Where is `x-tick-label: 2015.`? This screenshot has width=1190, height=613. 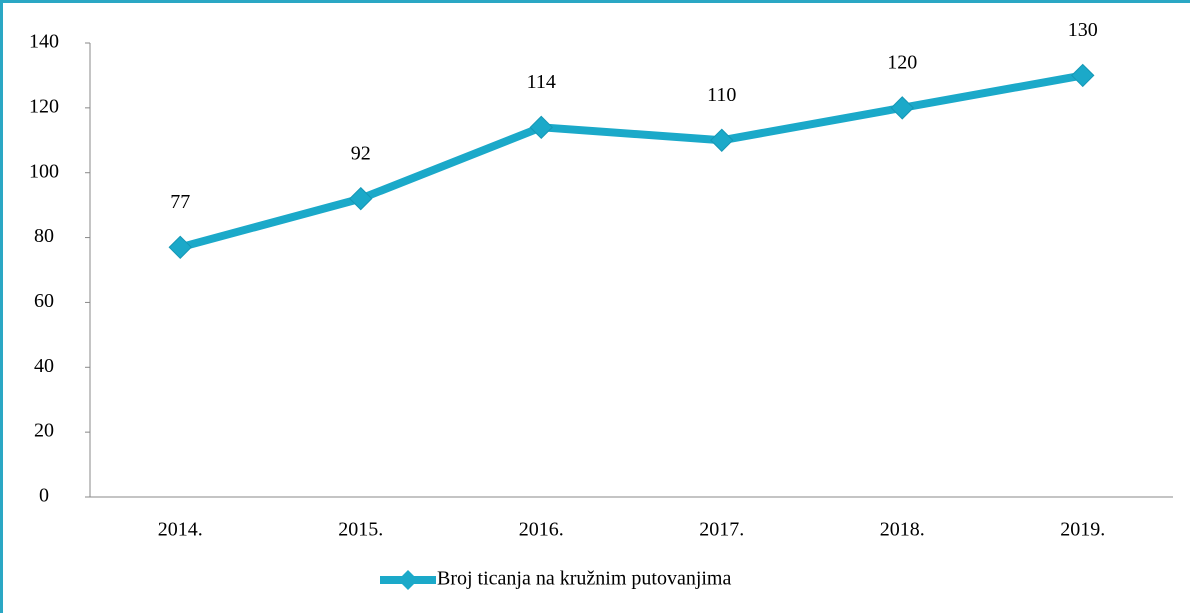 x-tick-label: 2015. is located at coordinates (360, 530).